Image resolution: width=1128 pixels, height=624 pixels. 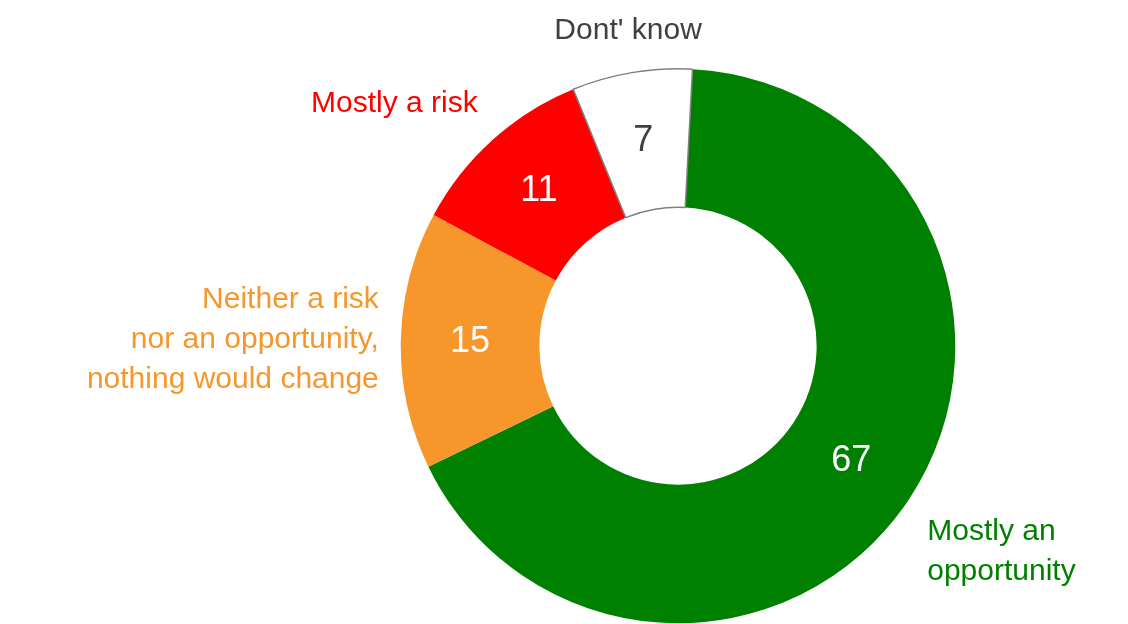 I want to click on data-label: 67, so click(x=851, y=458).